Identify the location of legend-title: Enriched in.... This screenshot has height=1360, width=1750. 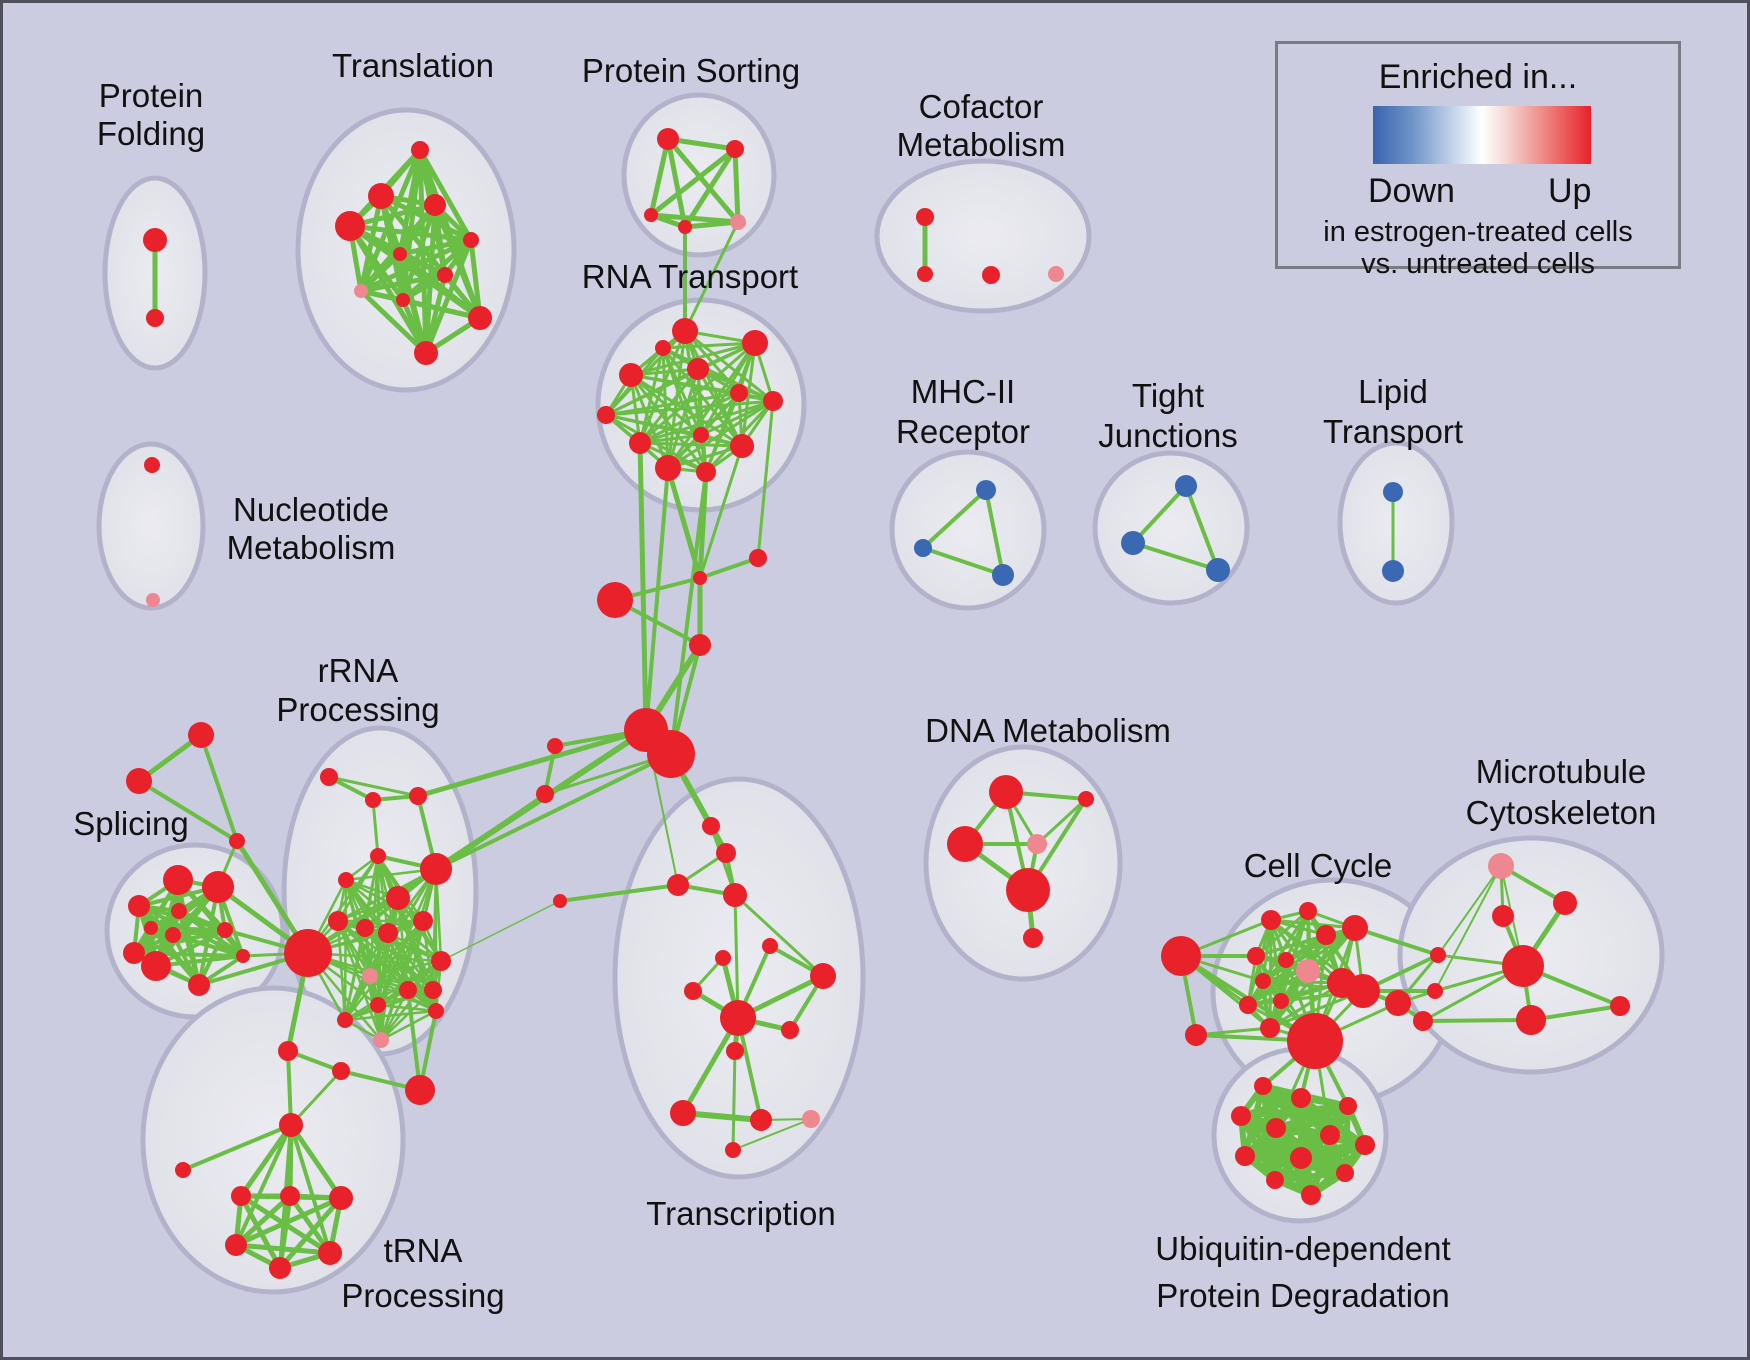
(1478, 77).